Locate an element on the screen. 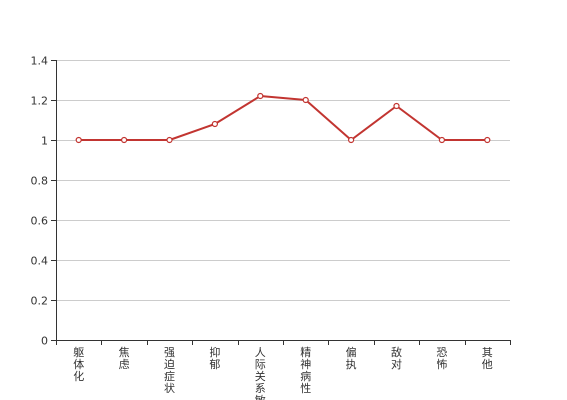  y-tick-label: 0.8 is located at coordinates (40, 181).